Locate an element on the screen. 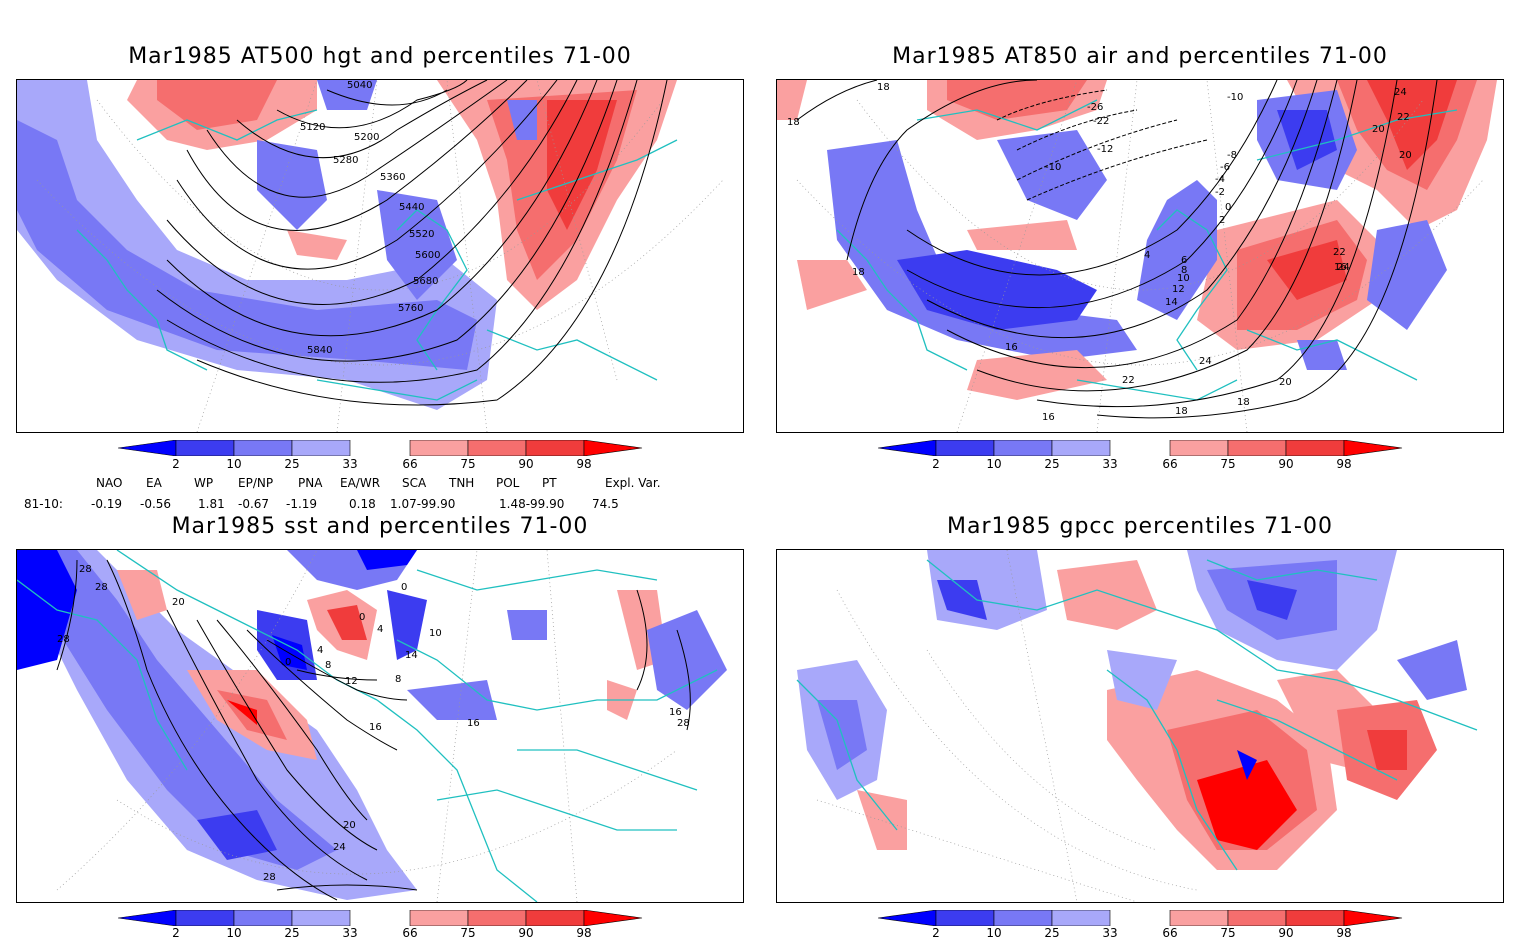 The image size is (1520, 940). contour-label: 5440 is located at coordinates (411, 207).